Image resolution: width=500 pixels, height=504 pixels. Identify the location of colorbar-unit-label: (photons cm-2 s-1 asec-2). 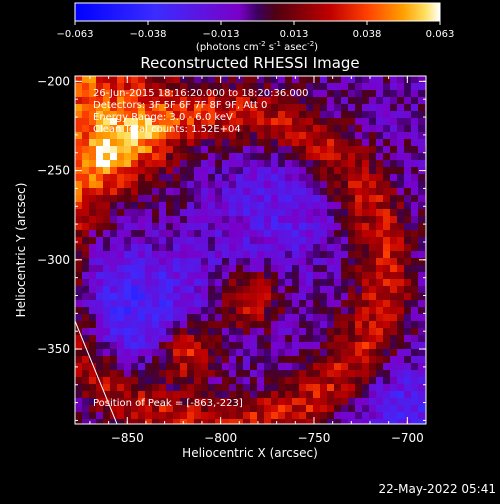
(257, 46).